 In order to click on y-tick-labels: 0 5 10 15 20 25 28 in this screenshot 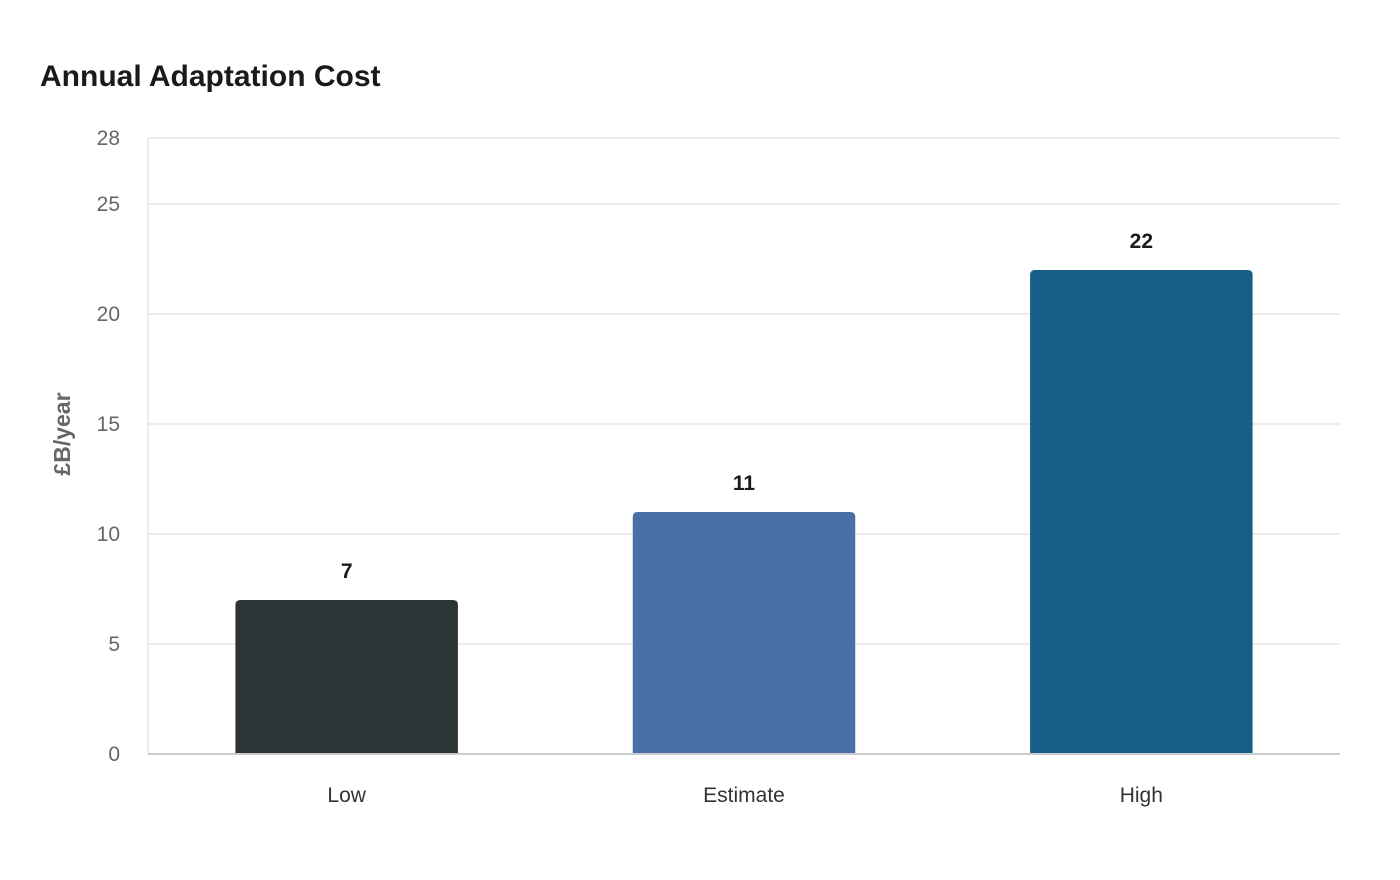, I will do `click(108, 446)`.